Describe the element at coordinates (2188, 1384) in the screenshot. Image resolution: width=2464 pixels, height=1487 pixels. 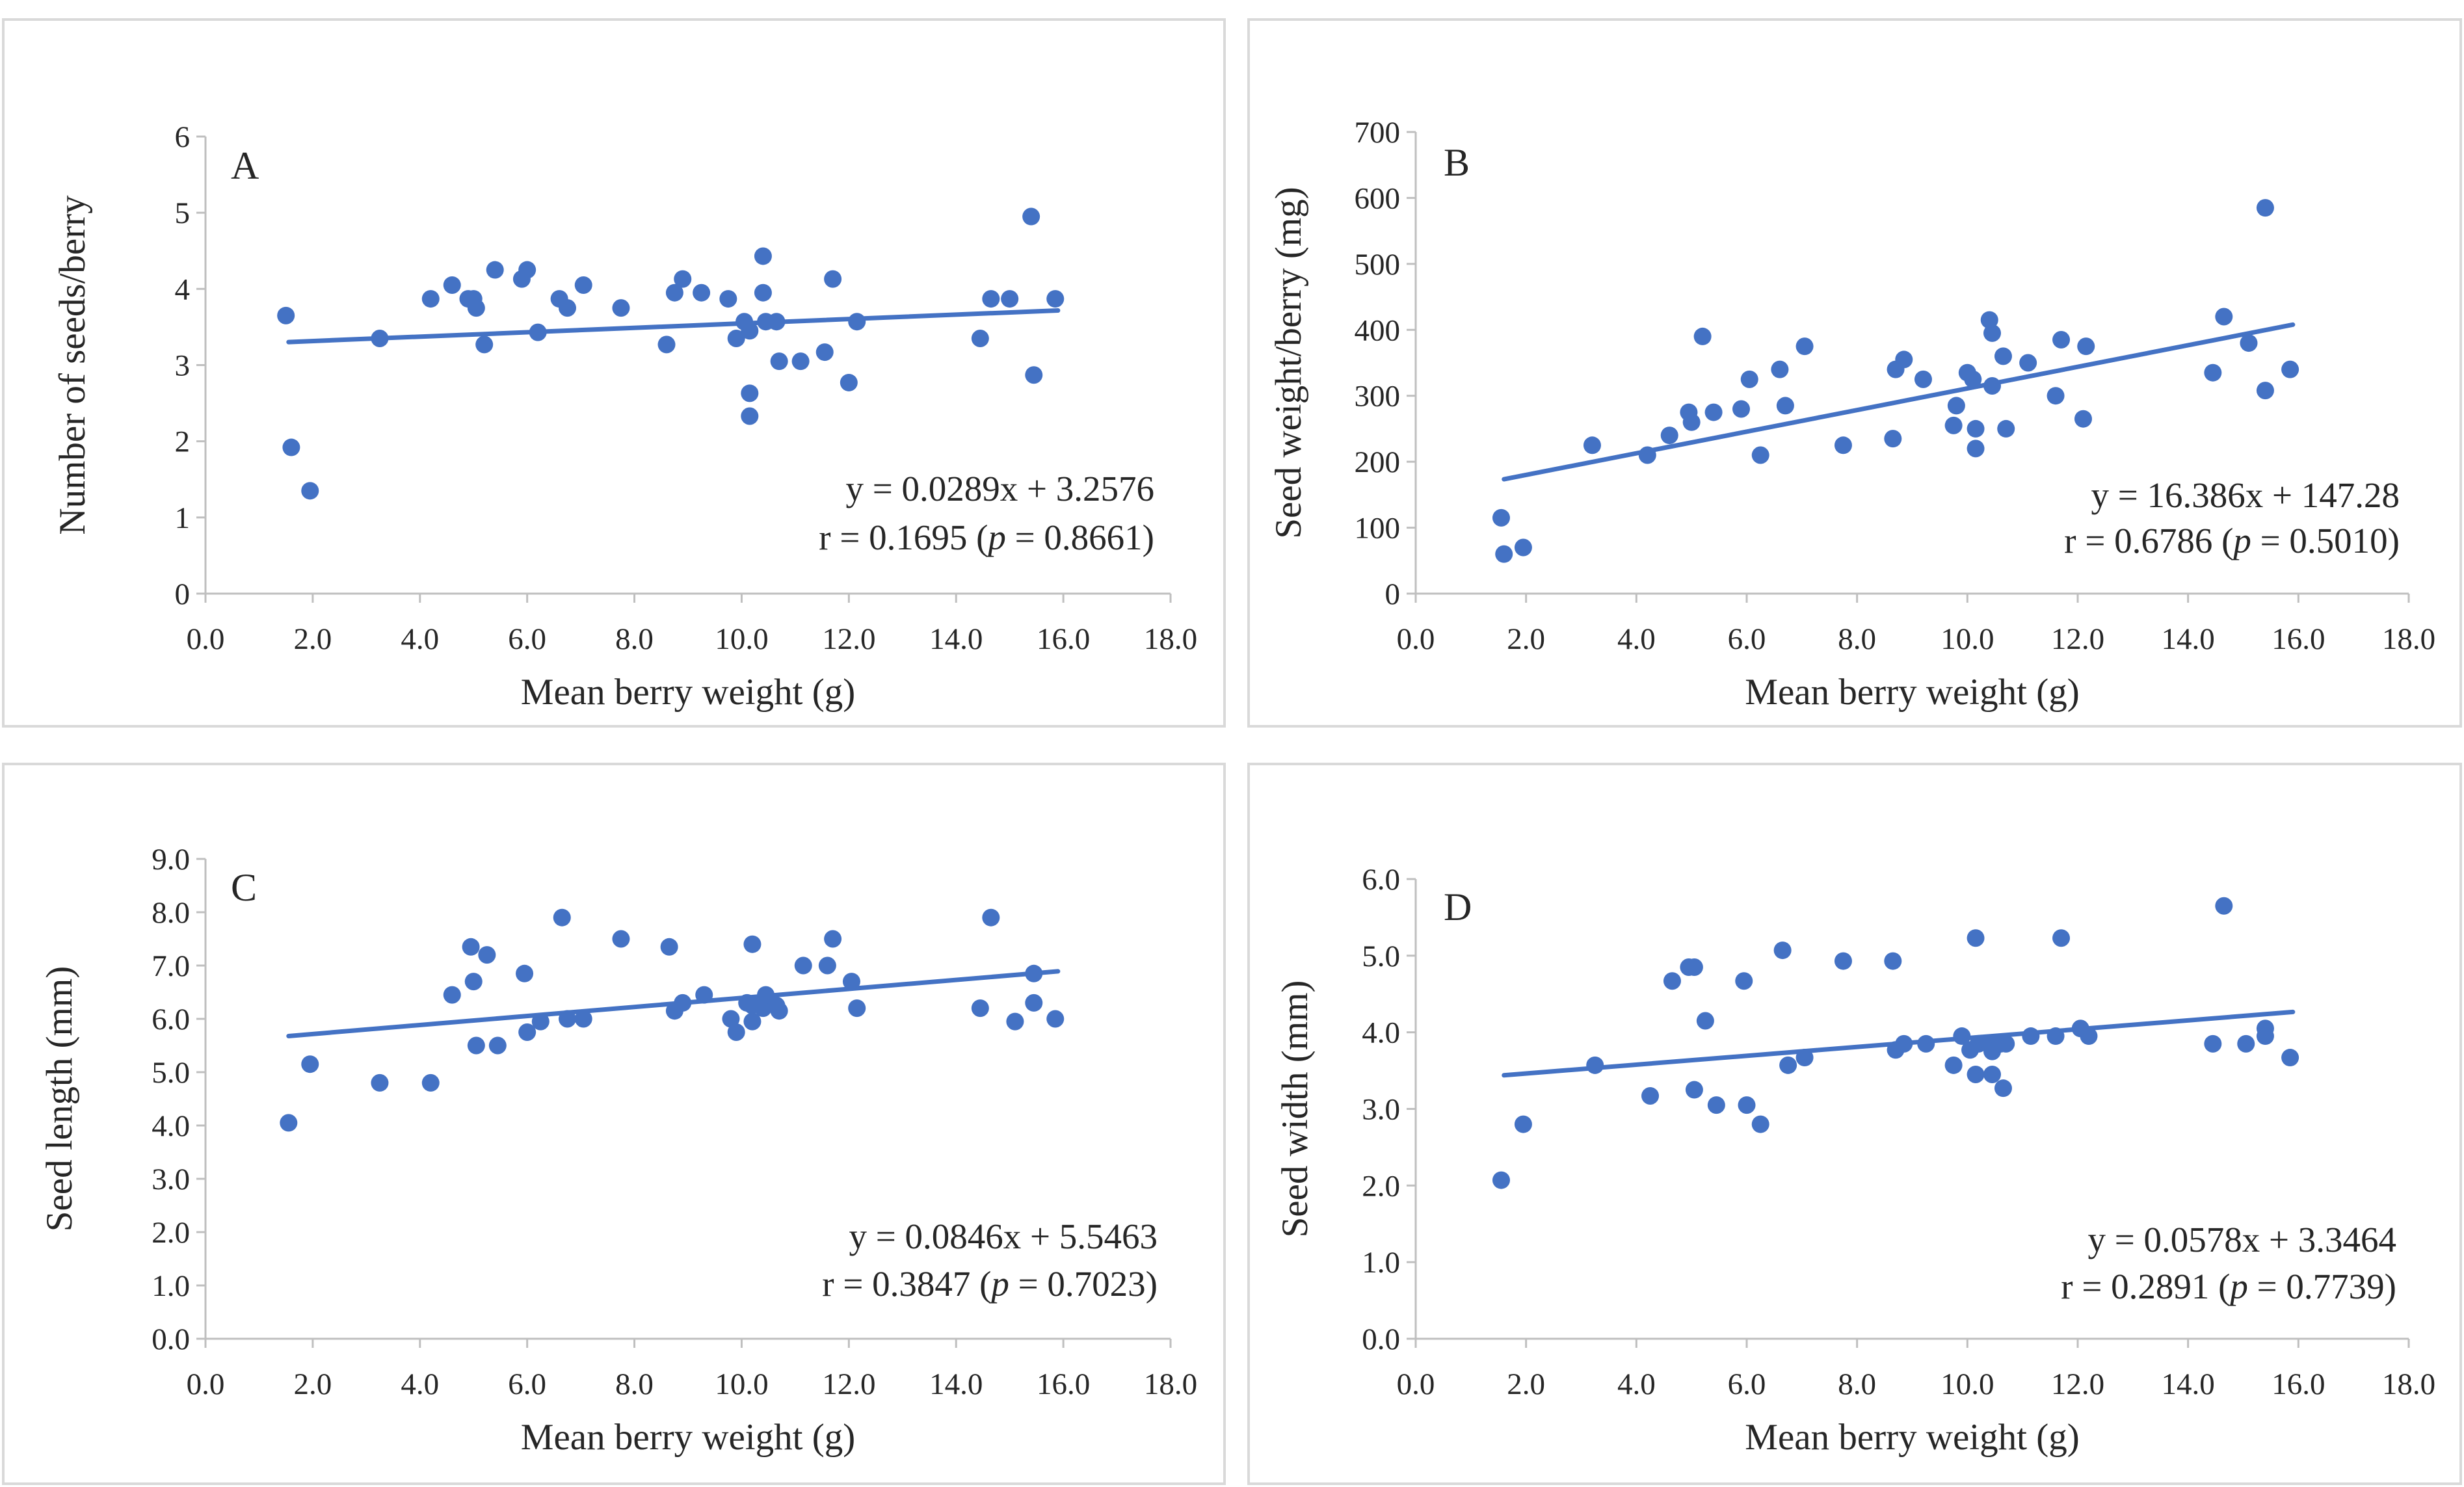
I see `x-tick-label: 14.0` at that location.